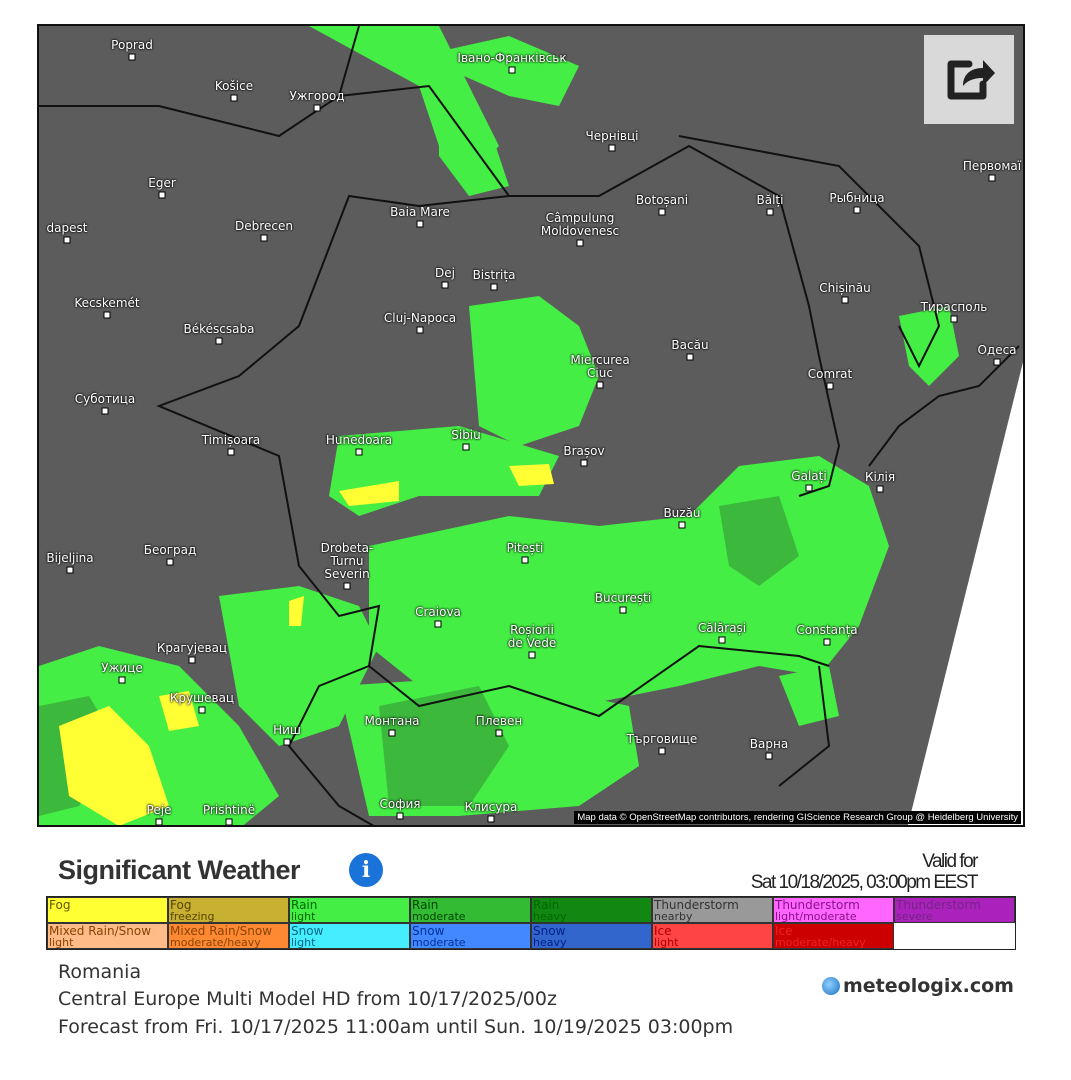 The image size is (1071, 1080). What do you see at coordinates (159, 810) in the screenshot?
I see `city-label: Peje` at bounding box center [159, 810].